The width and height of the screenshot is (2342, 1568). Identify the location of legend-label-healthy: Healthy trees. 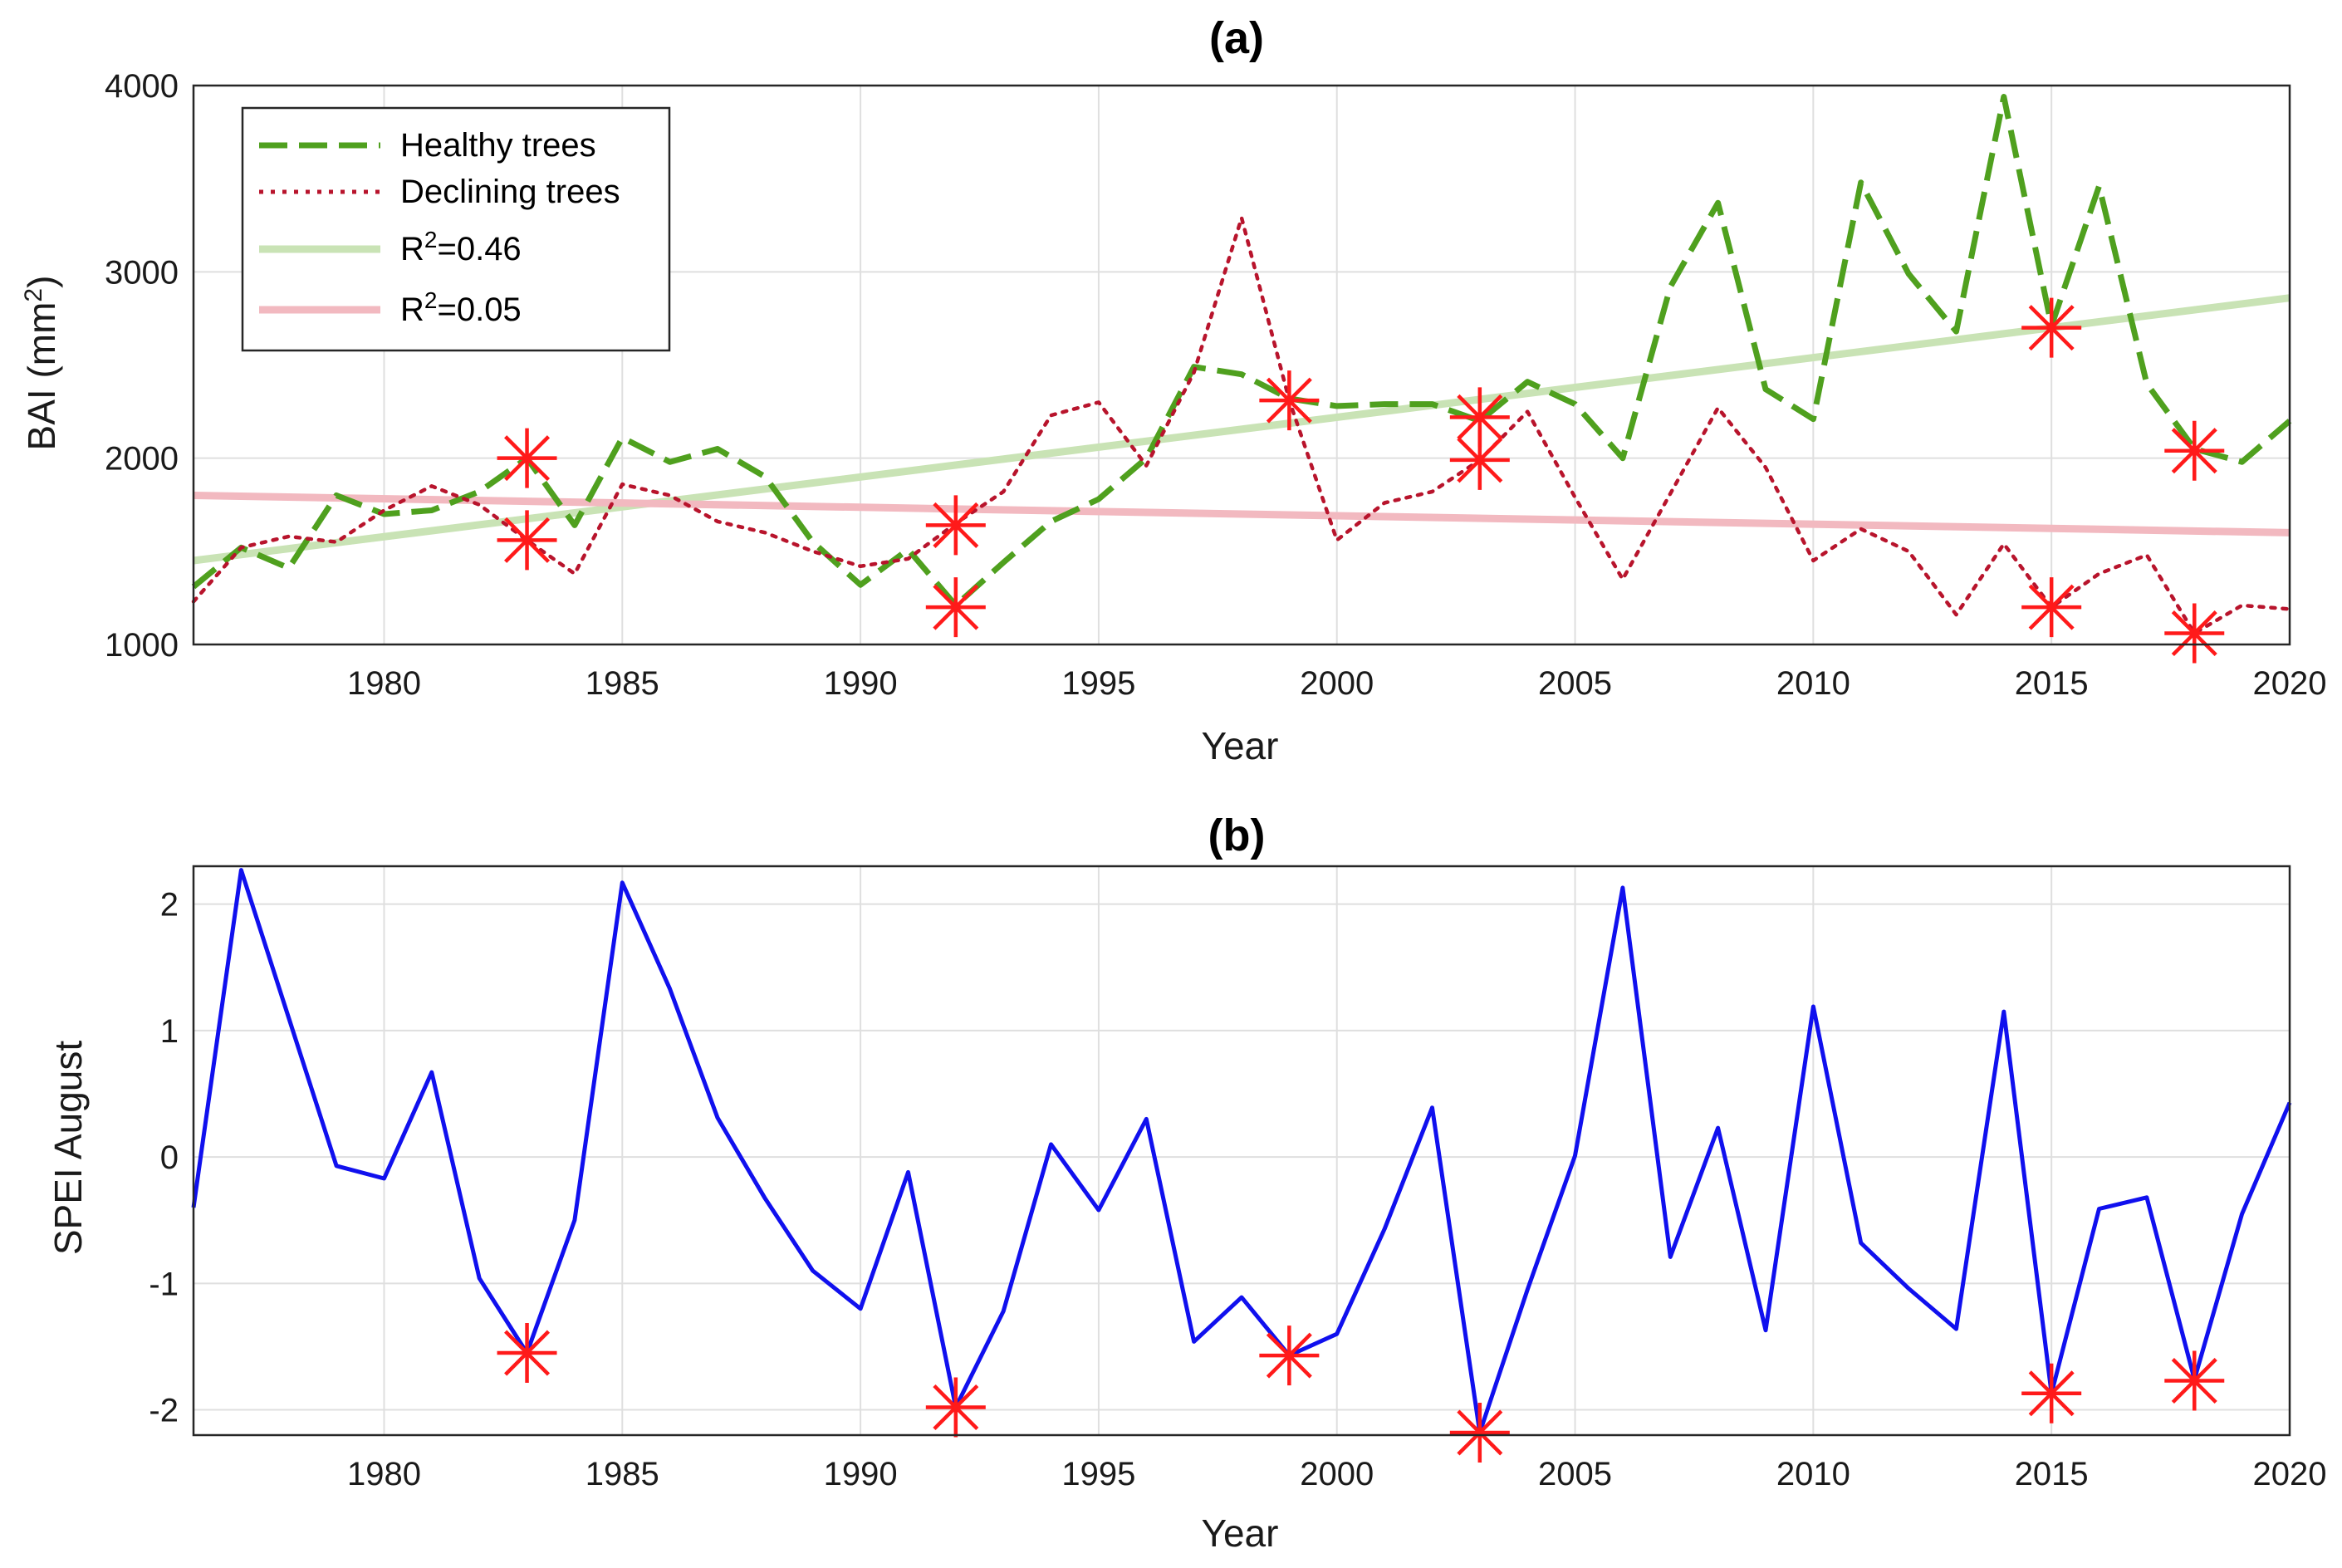
(498, 145).